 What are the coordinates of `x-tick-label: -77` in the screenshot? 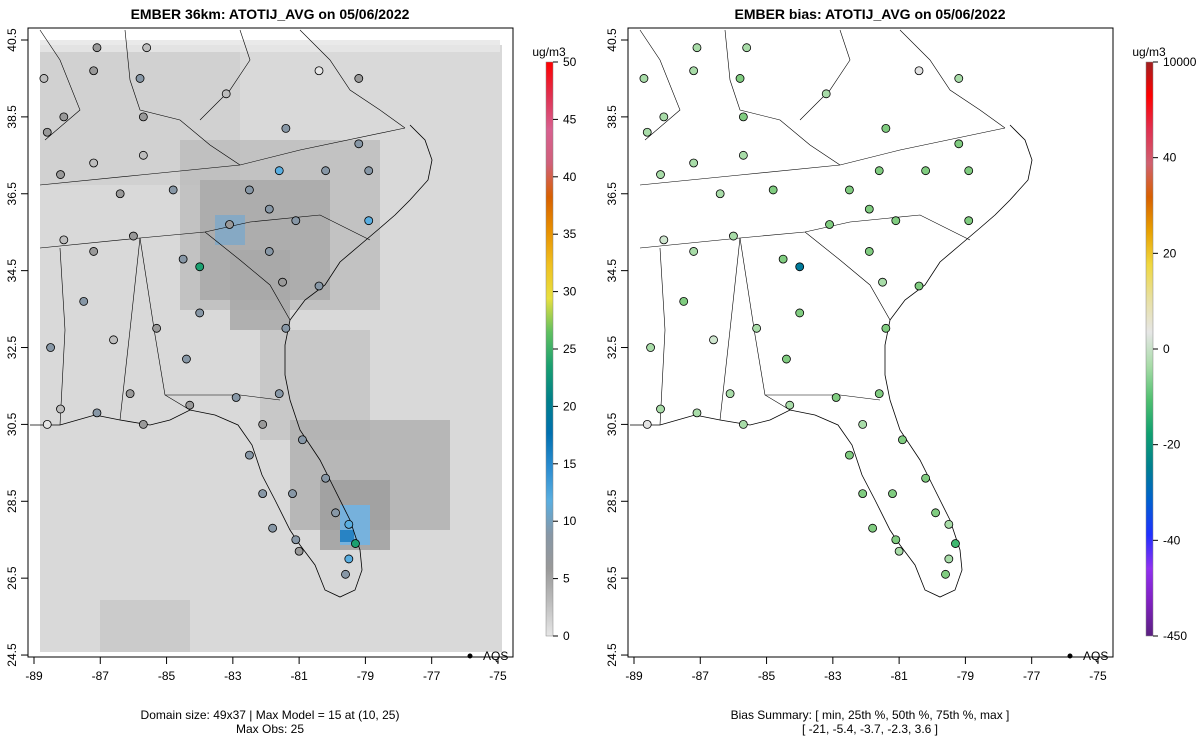 It's located at (432, 676).